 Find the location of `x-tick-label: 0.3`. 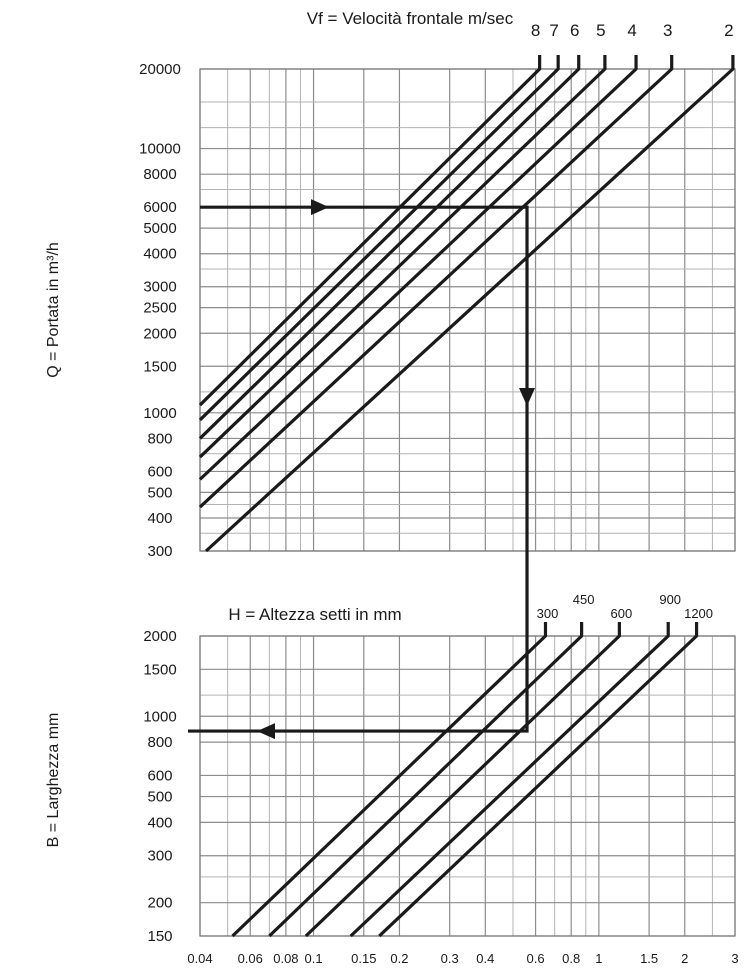

x-tick-label: 0.3 is located at coordinates (450, 958).